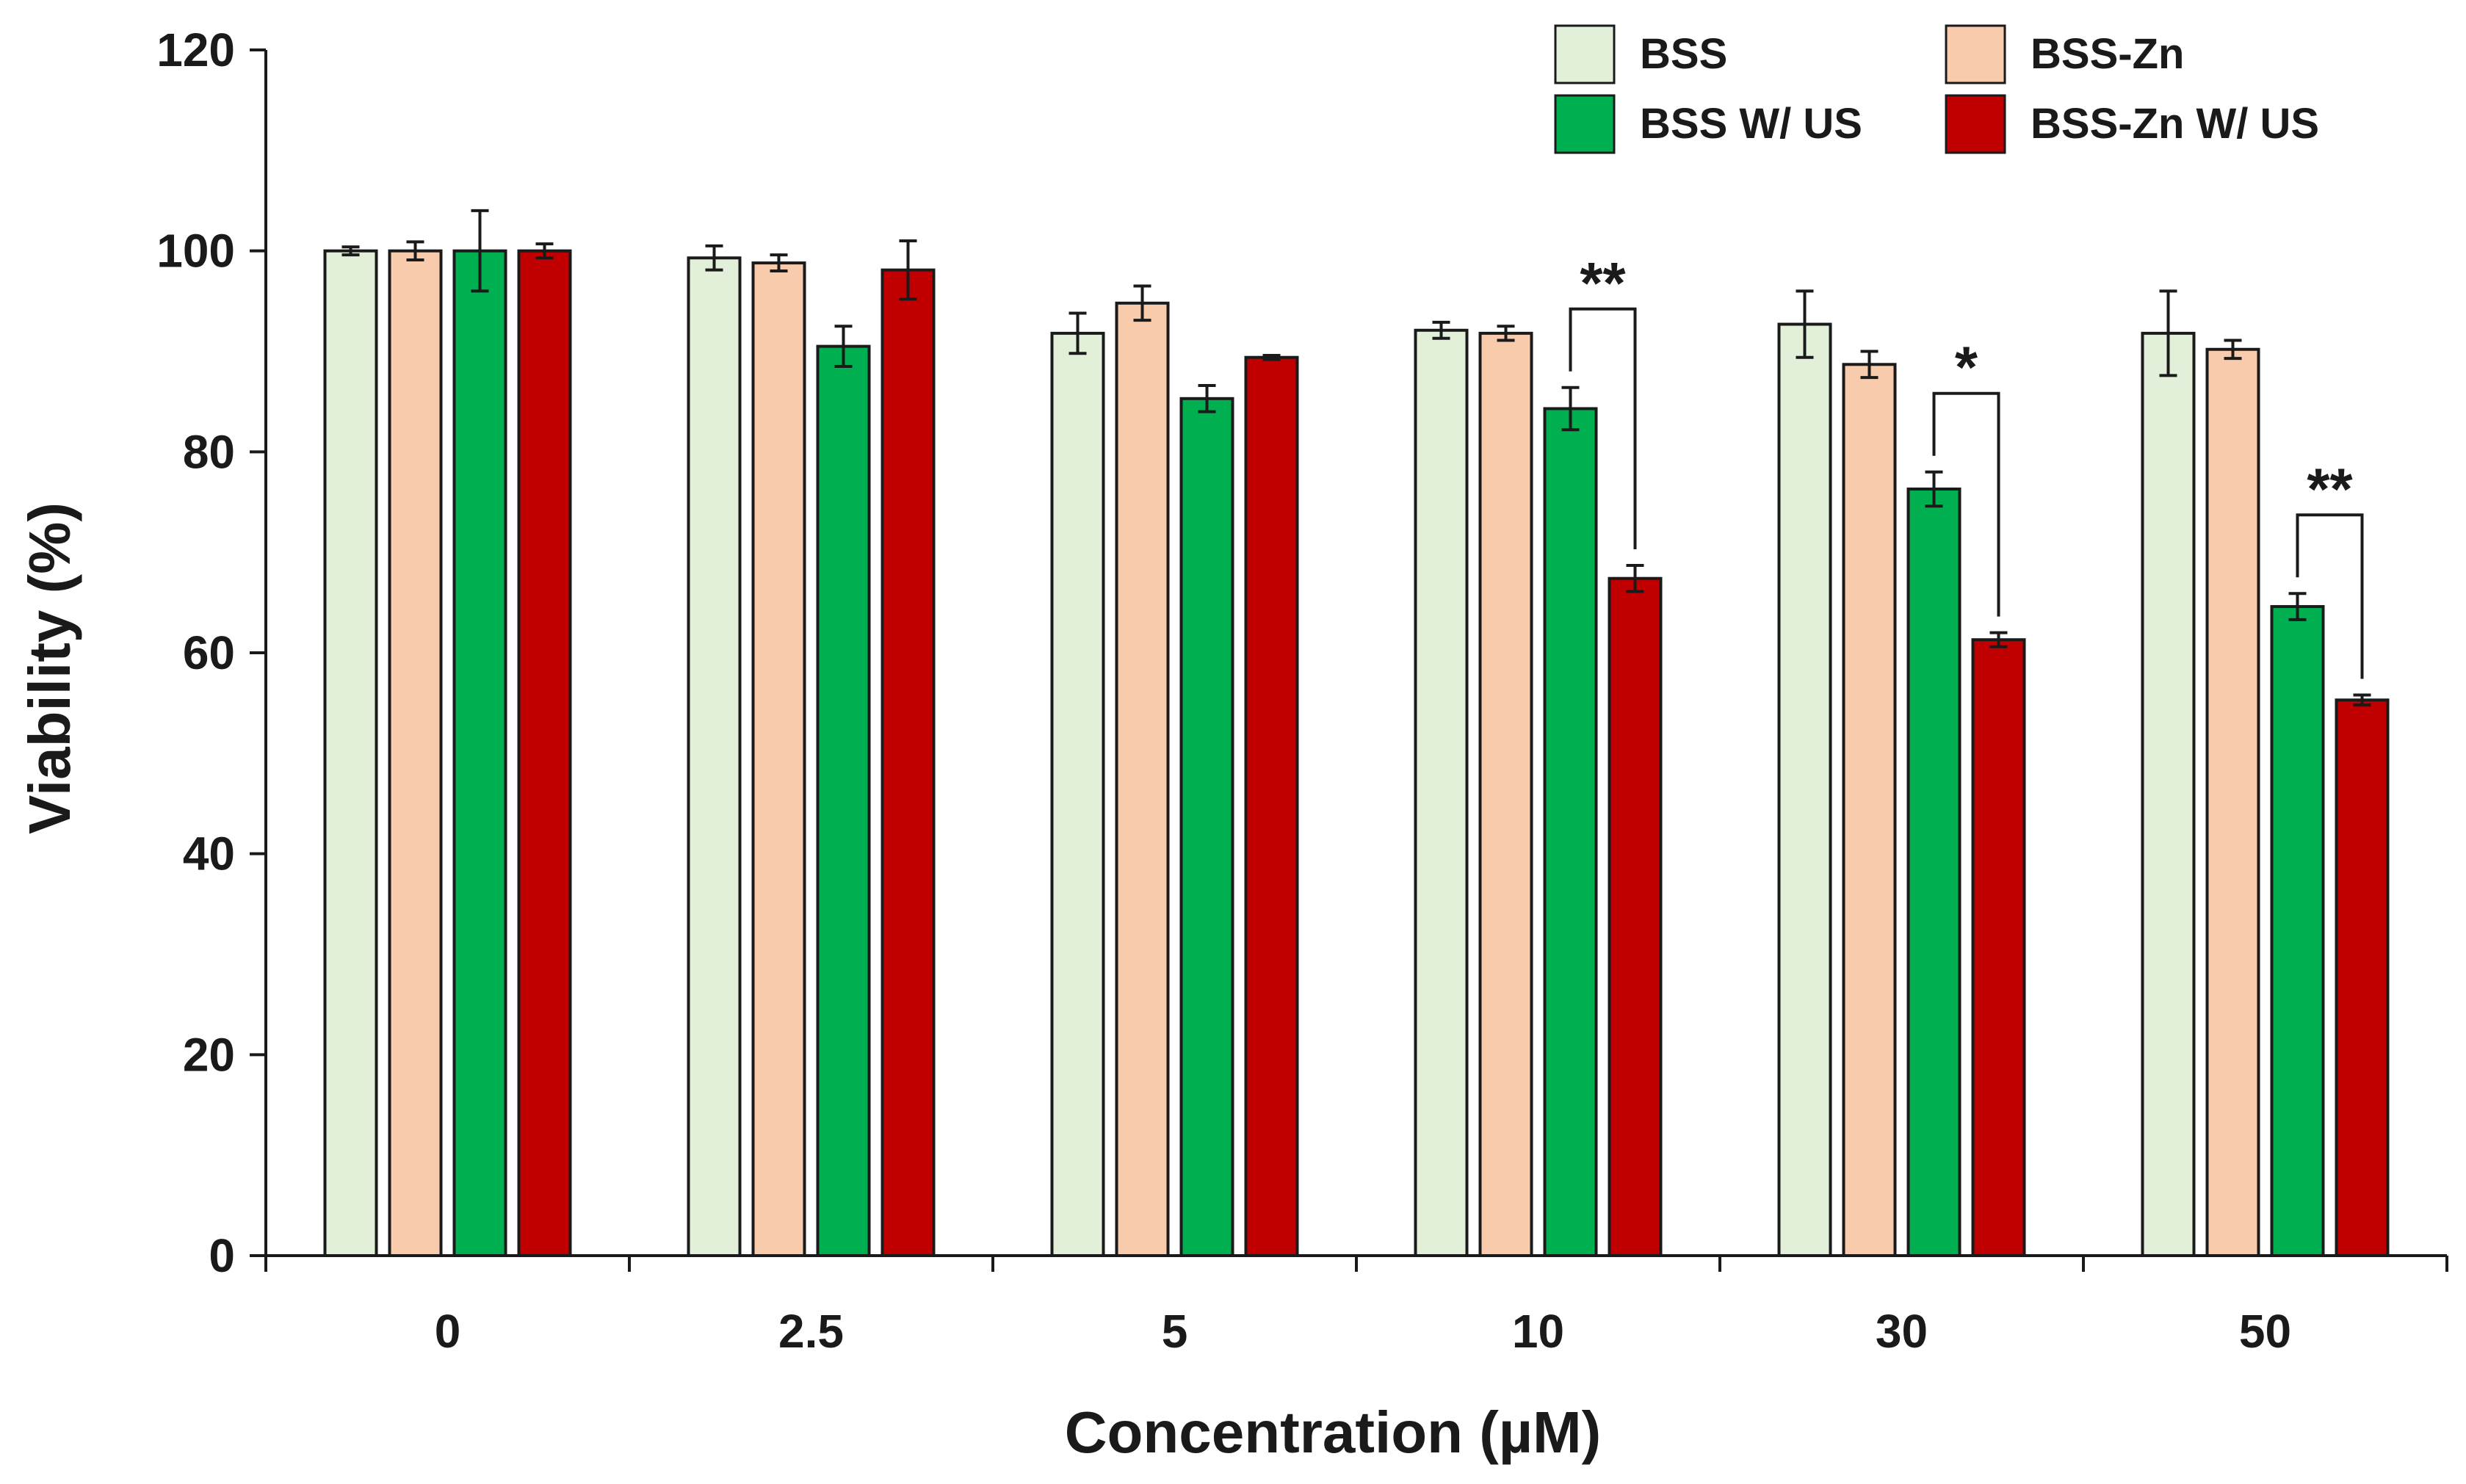 The image size is (2466, 1484). I want to click on y-axis-title: Viability (%), so click(50, 668).